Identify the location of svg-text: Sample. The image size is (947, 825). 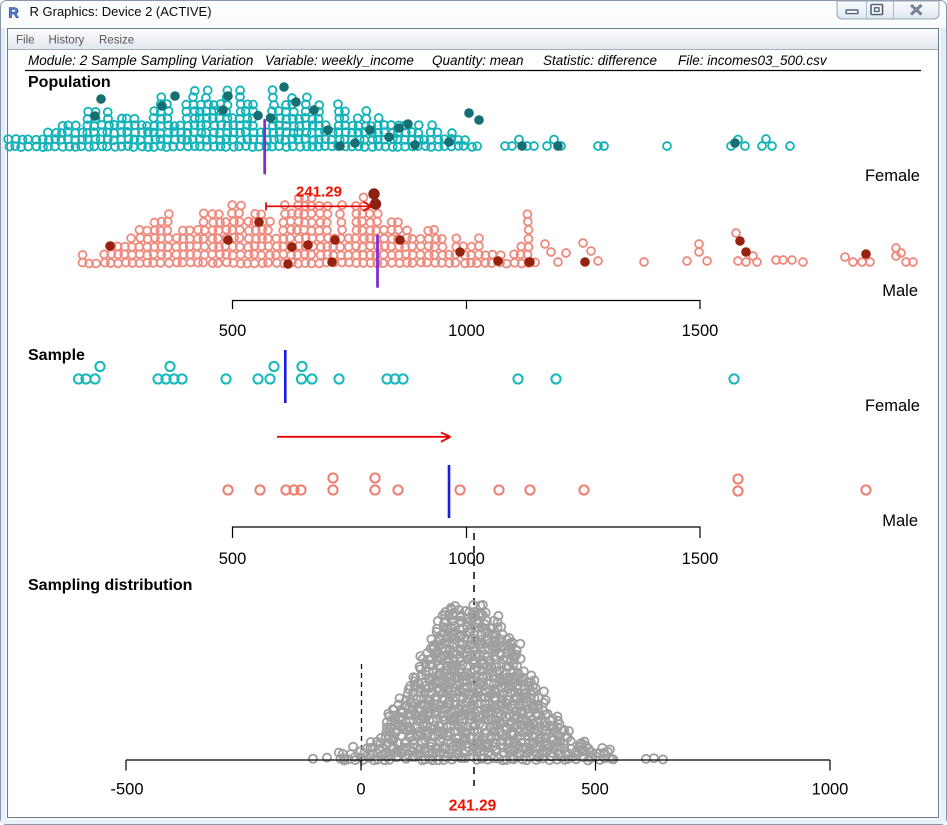
(56, 355).